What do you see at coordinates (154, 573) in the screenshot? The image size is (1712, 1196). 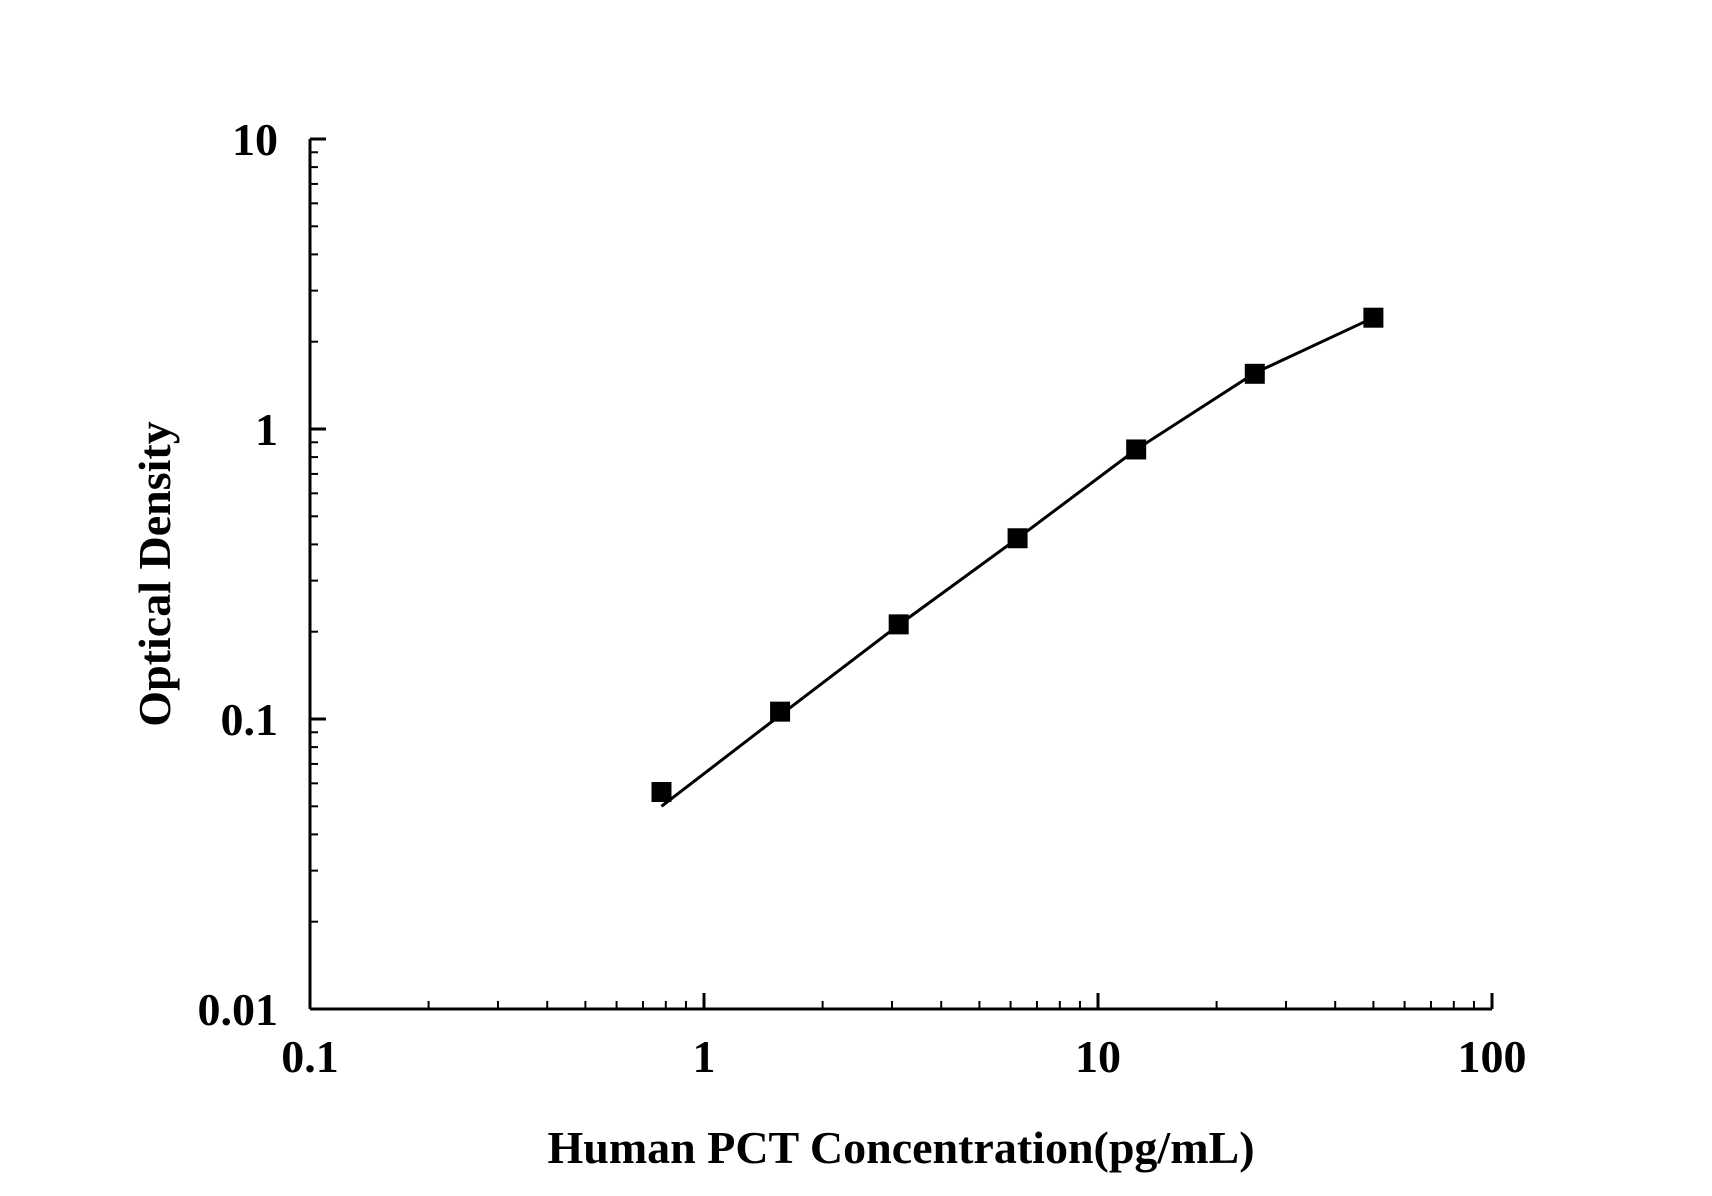 I see `y-axis-title: Optical Density` at bounding box center [154, 573].